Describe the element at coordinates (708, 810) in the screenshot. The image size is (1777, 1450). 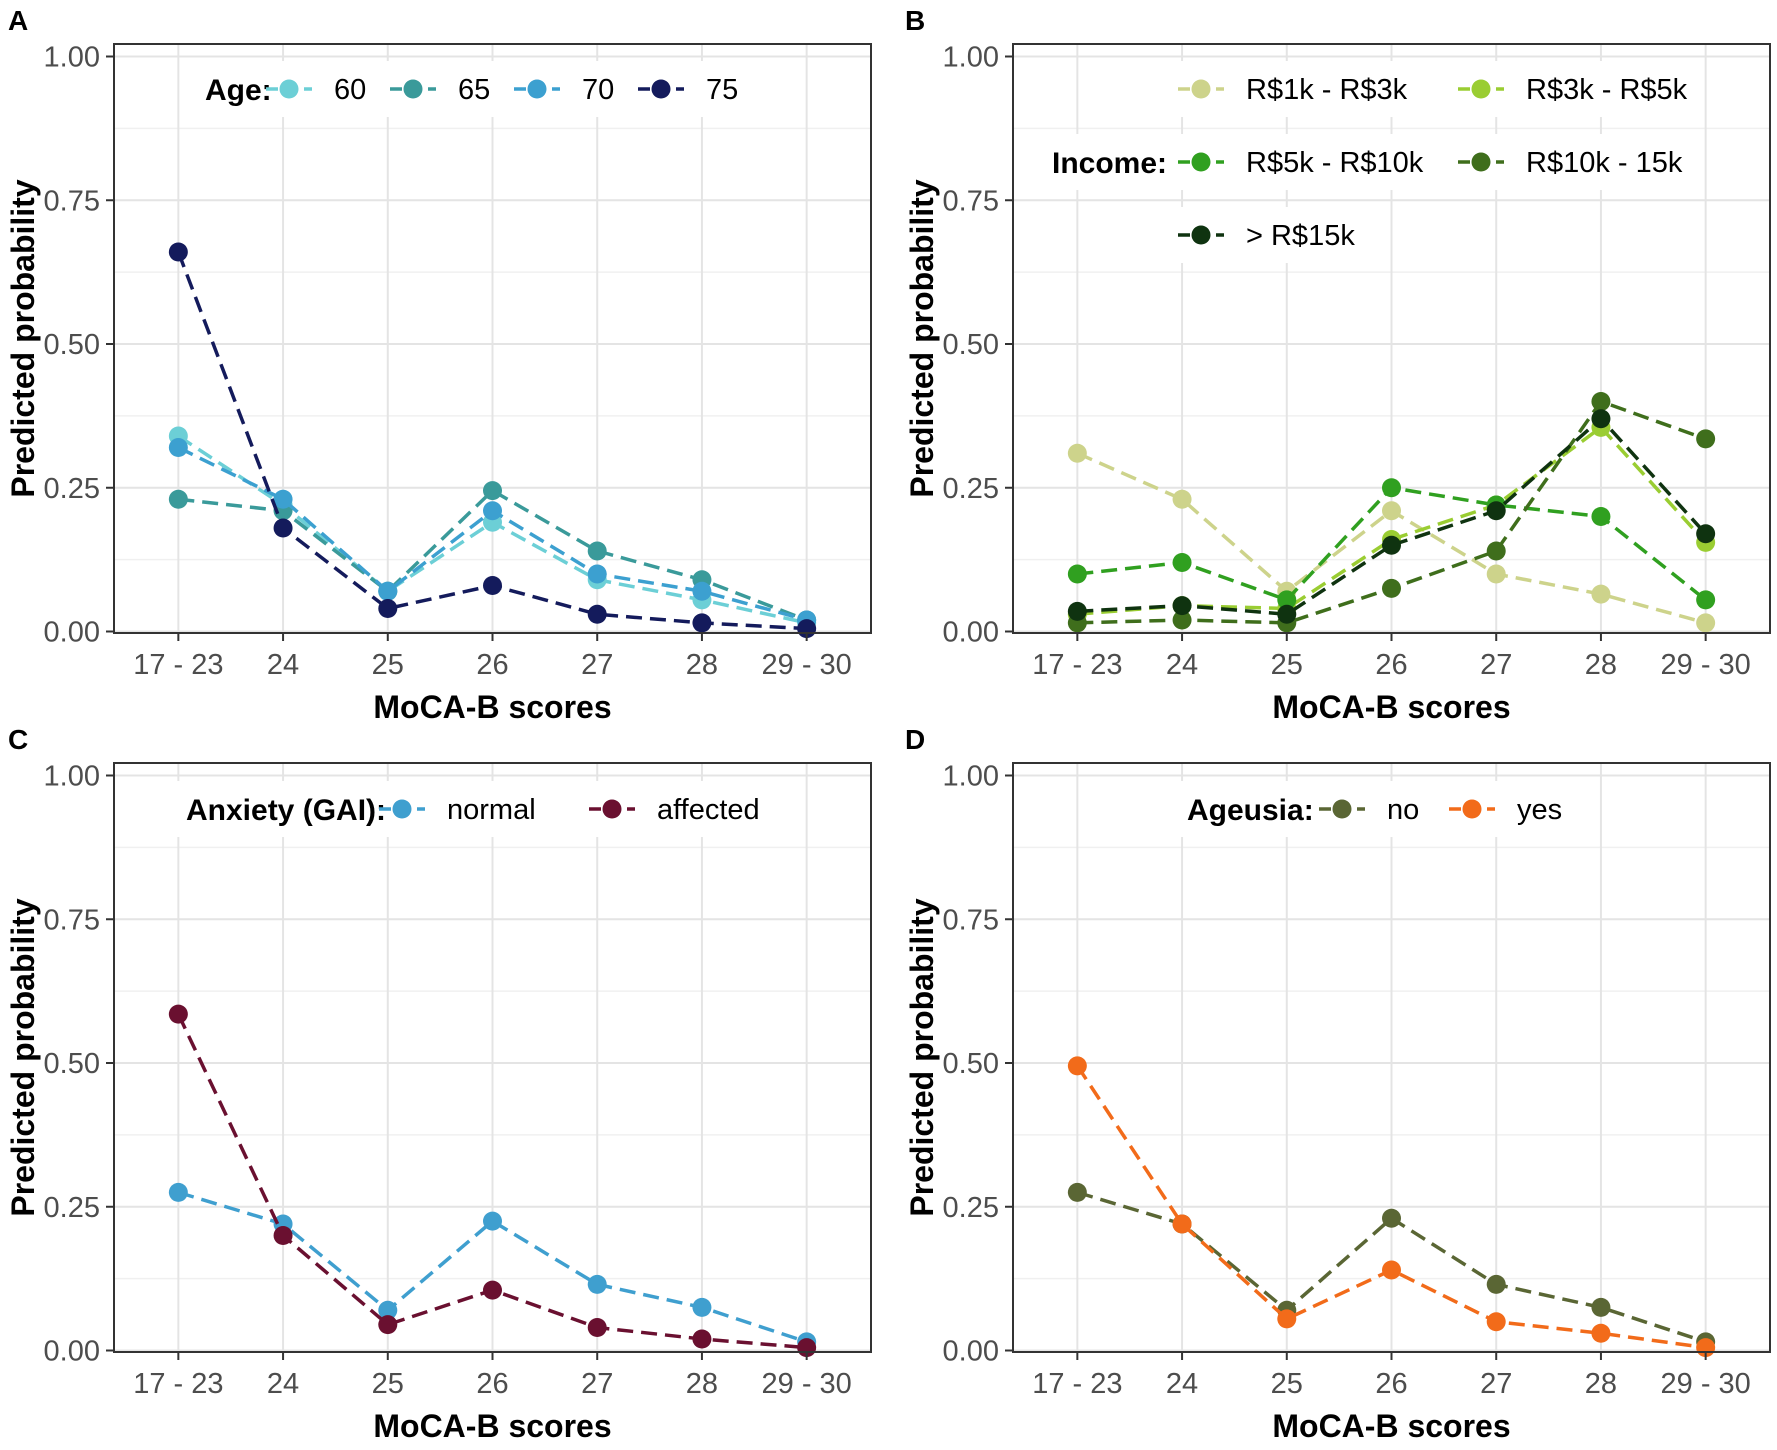
I see `legend-label: affected` at that location.